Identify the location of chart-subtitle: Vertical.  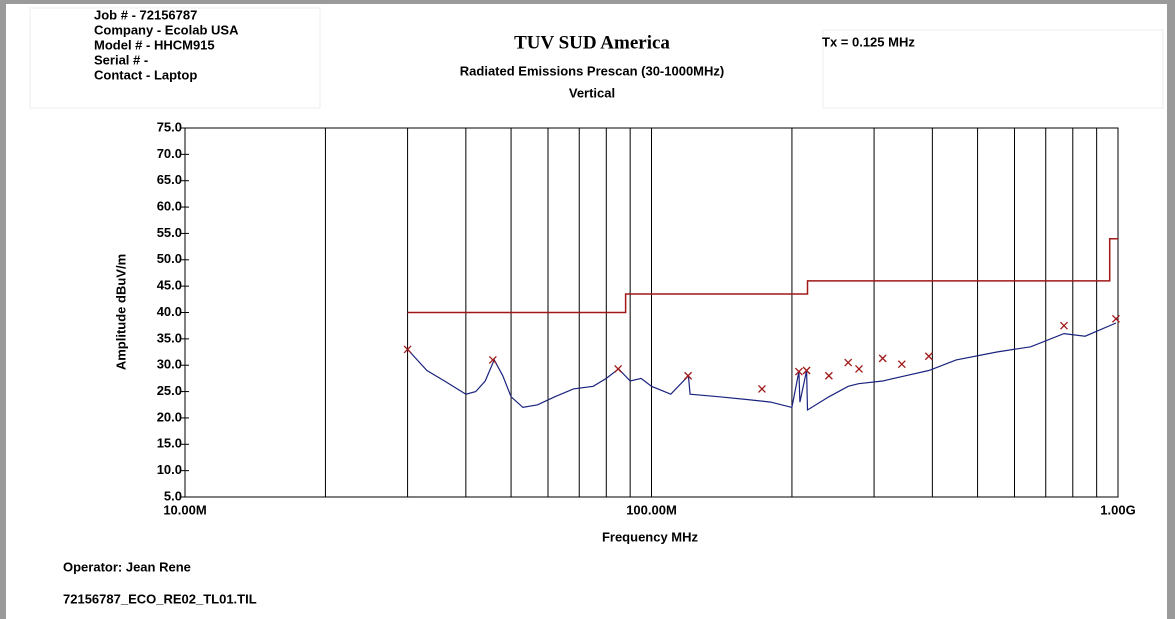
(592, 92).